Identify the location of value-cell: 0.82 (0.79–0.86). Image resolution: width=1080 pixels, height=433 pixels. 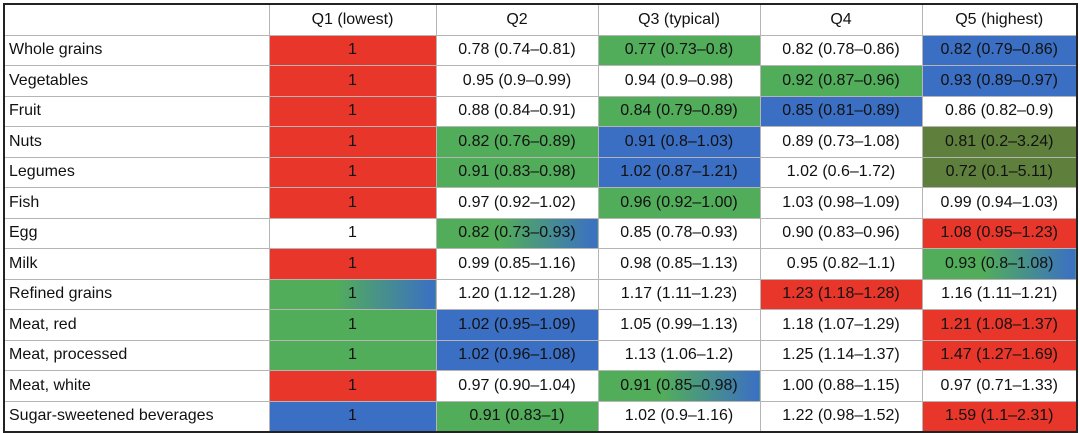
(999, 50).